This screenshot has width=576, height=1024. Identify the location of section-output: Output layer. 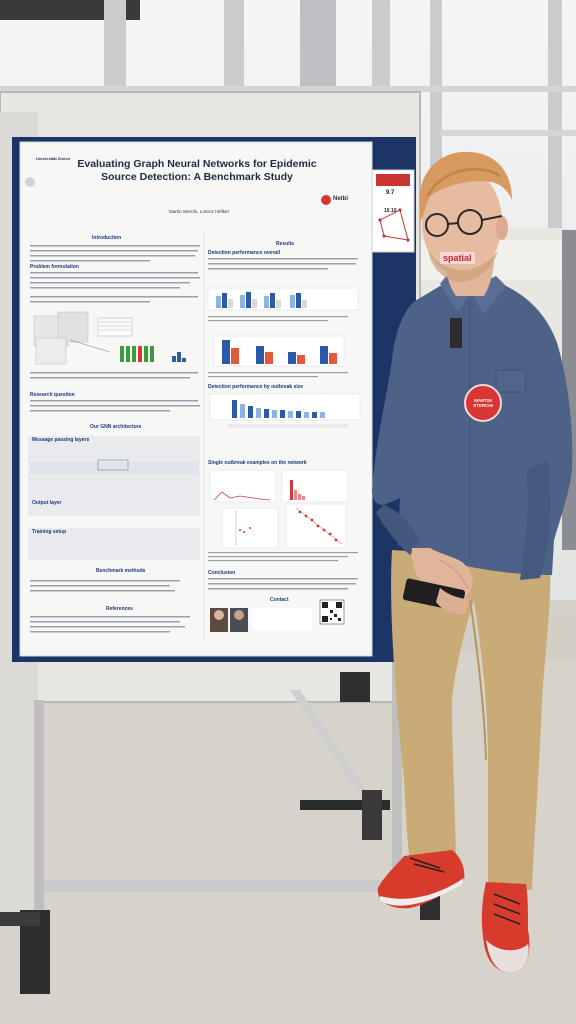
(47, 503).